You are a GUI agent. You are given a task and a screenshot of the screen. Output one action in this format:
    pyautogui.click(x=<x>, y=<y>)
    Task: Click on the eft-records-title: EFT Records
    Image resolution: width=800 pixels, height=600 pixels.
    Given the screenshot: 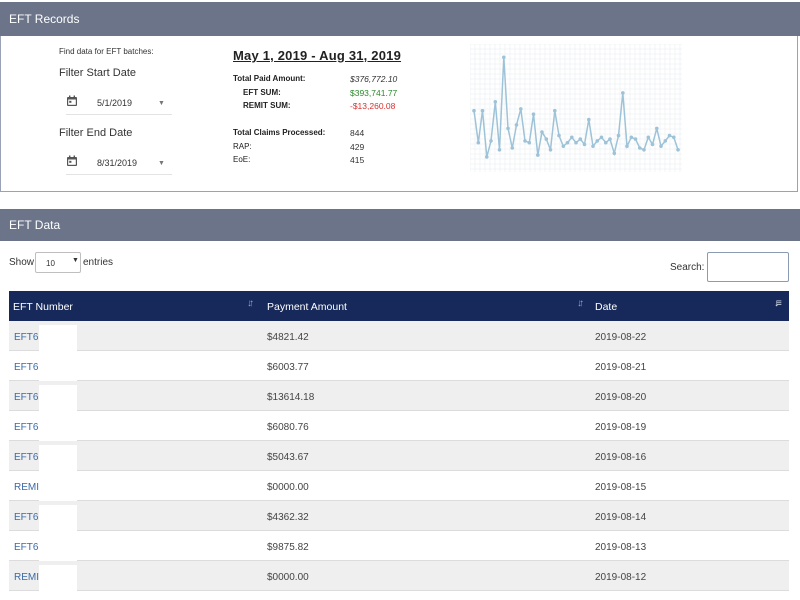 What is the action you would take?
    pyautogui.click(x=44, y=19)
    